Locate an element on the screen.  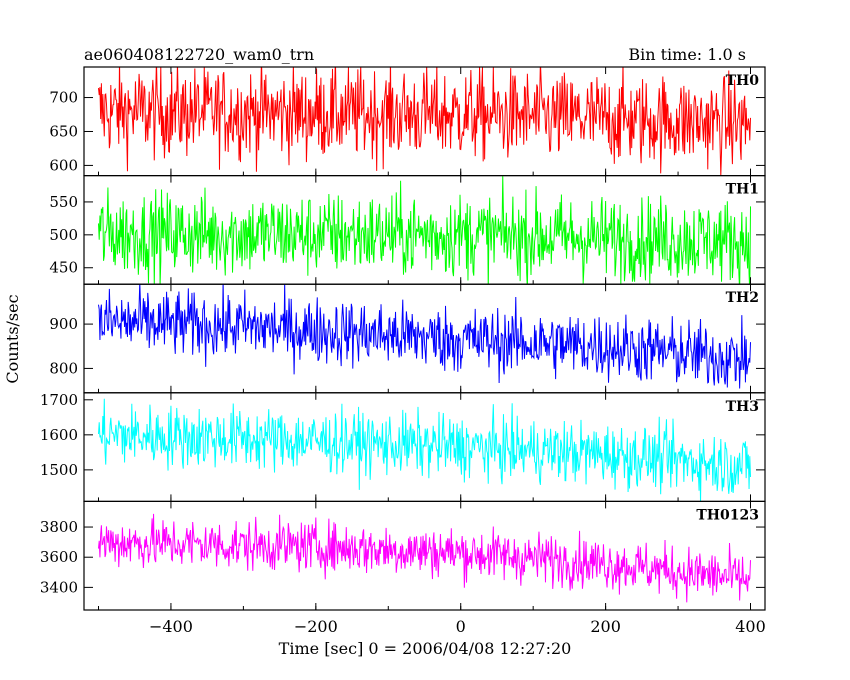
y-tick-label: 500 is located at coordinates (63, 235).